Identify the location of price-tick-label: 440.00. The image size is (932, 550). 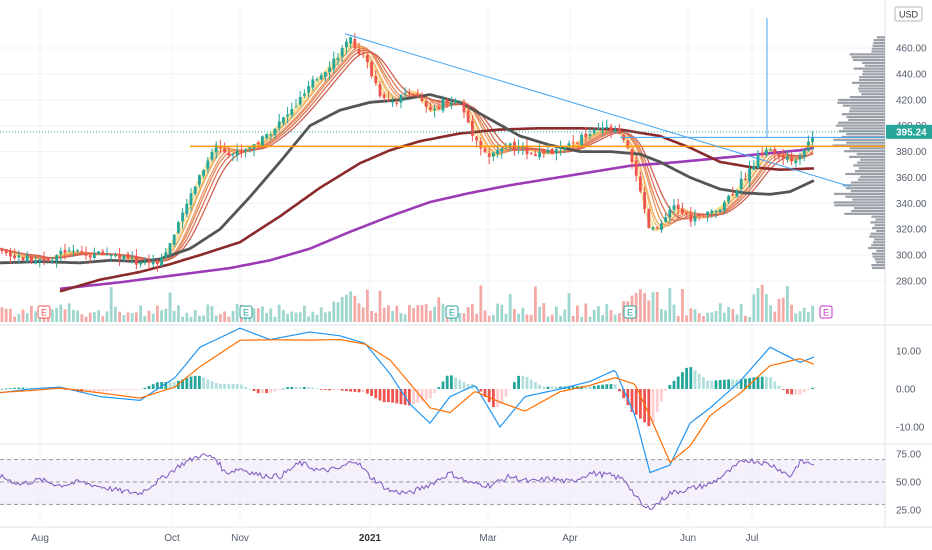
(911, 74).